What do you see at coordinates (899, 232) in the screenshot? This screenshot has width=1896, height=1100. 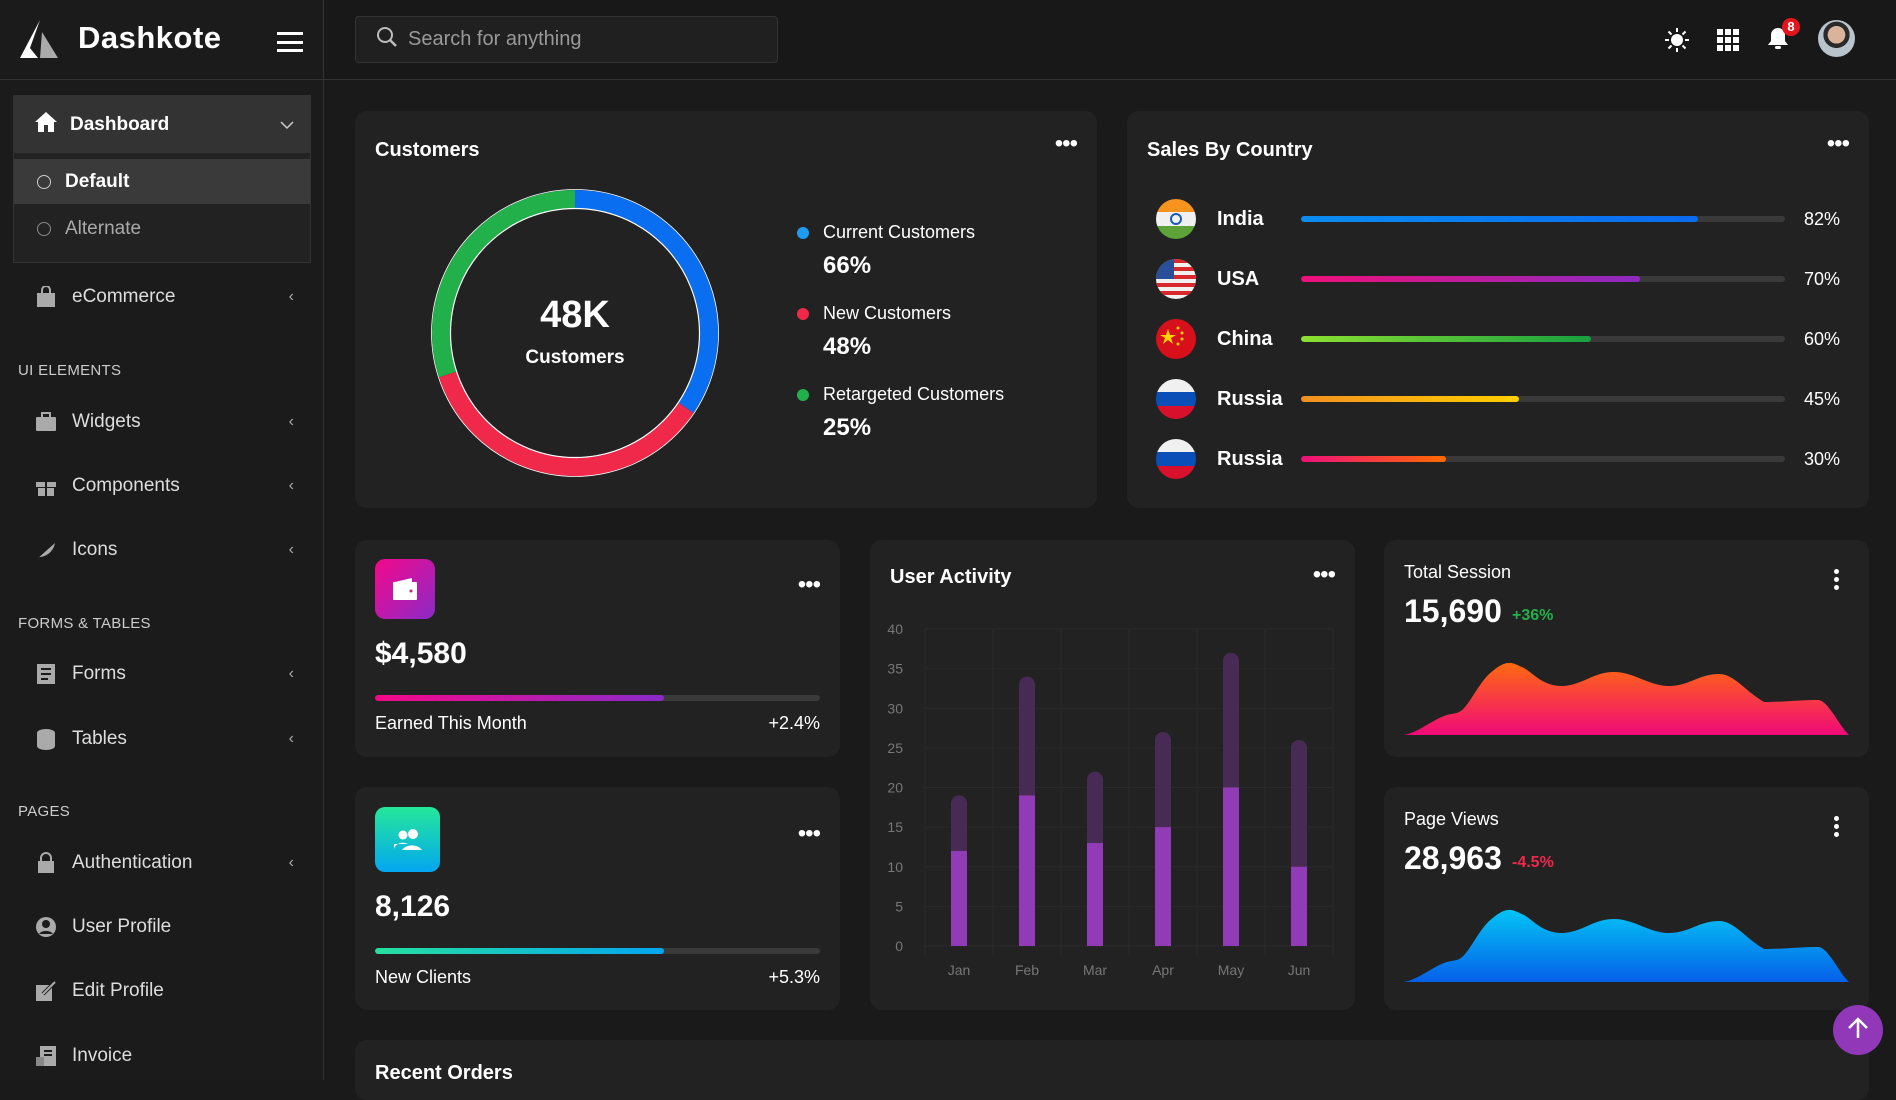 I see `legend-label: Current Customers` at bounding box center [899, 232].